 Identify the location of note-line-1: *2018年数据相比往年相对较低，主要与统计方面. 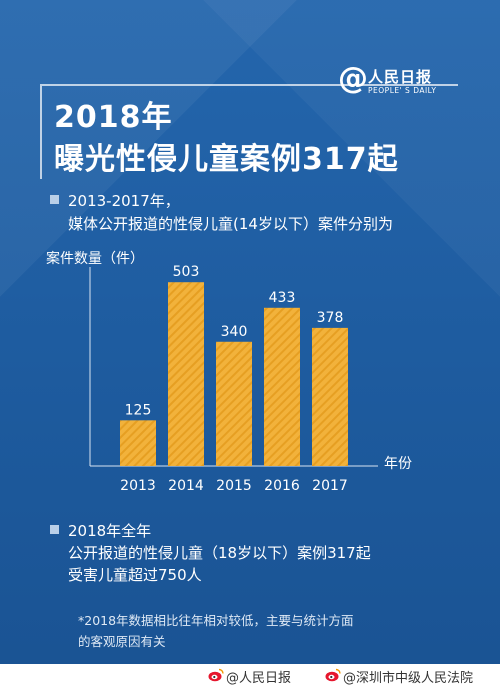
(216, 620).